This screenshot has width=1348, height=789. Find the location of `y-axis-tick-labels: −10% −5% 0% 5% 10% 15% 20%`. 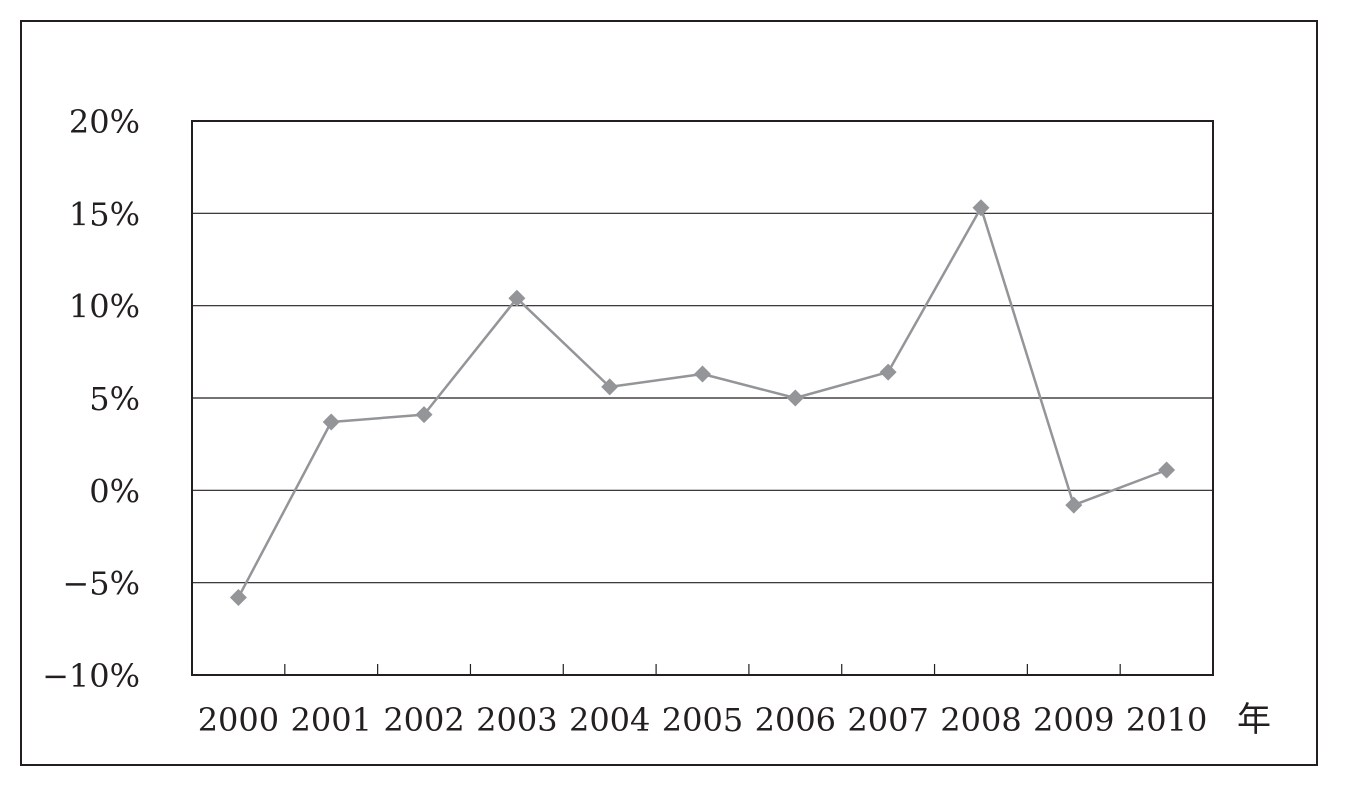

y-axis-tick-labels: −10% −5% 0% 5% 10% 15% 20% is located at coordinates (91, 399).